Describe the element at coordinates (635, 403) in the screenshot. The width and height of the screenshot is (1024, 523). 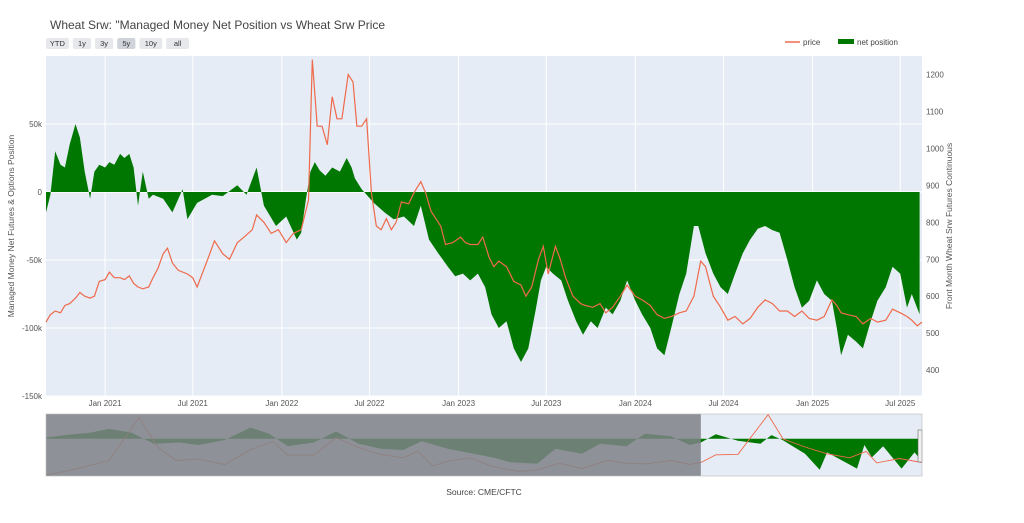
I see `x-tick-label: Jan 2024` at that location.